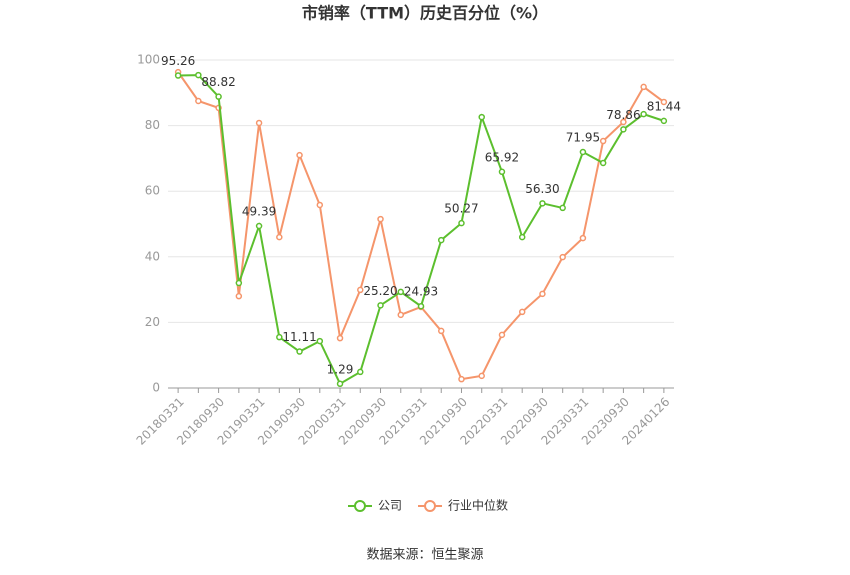 This screenshot has height=575, width=850. I want to click on y-tick-label: 0, so click(156, 388).